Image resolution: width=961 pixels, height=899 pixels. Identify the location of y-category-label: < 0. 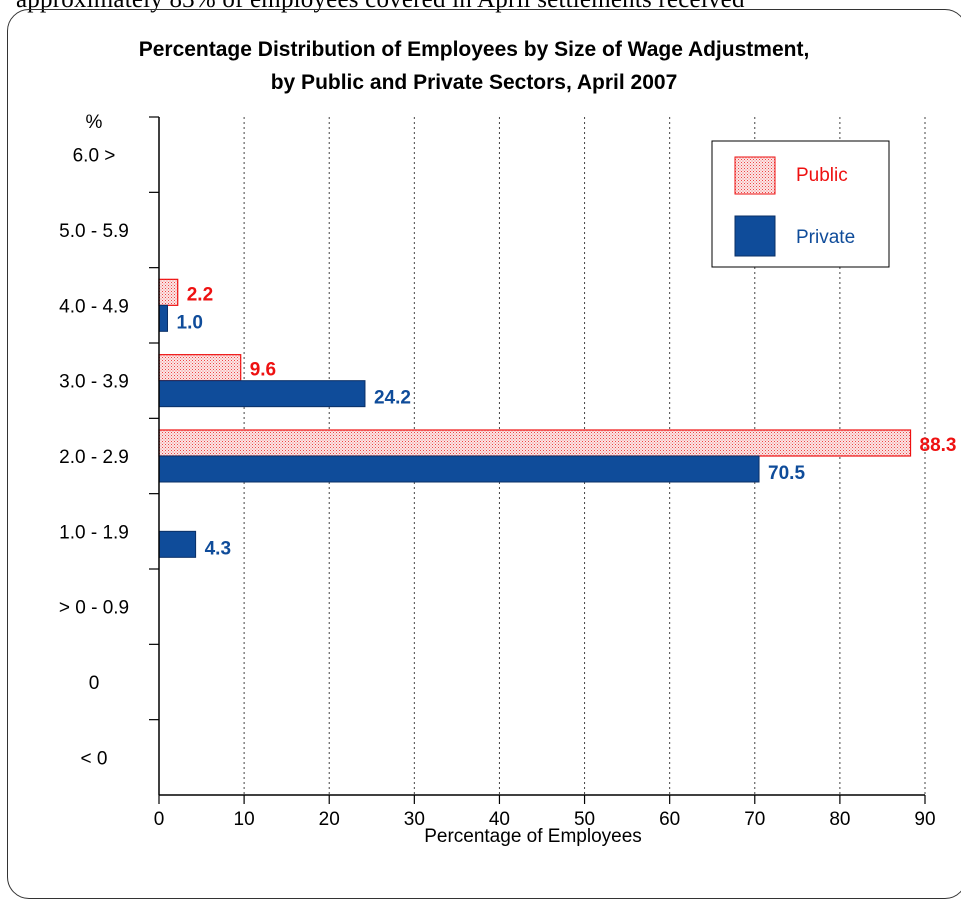
(94, 758).